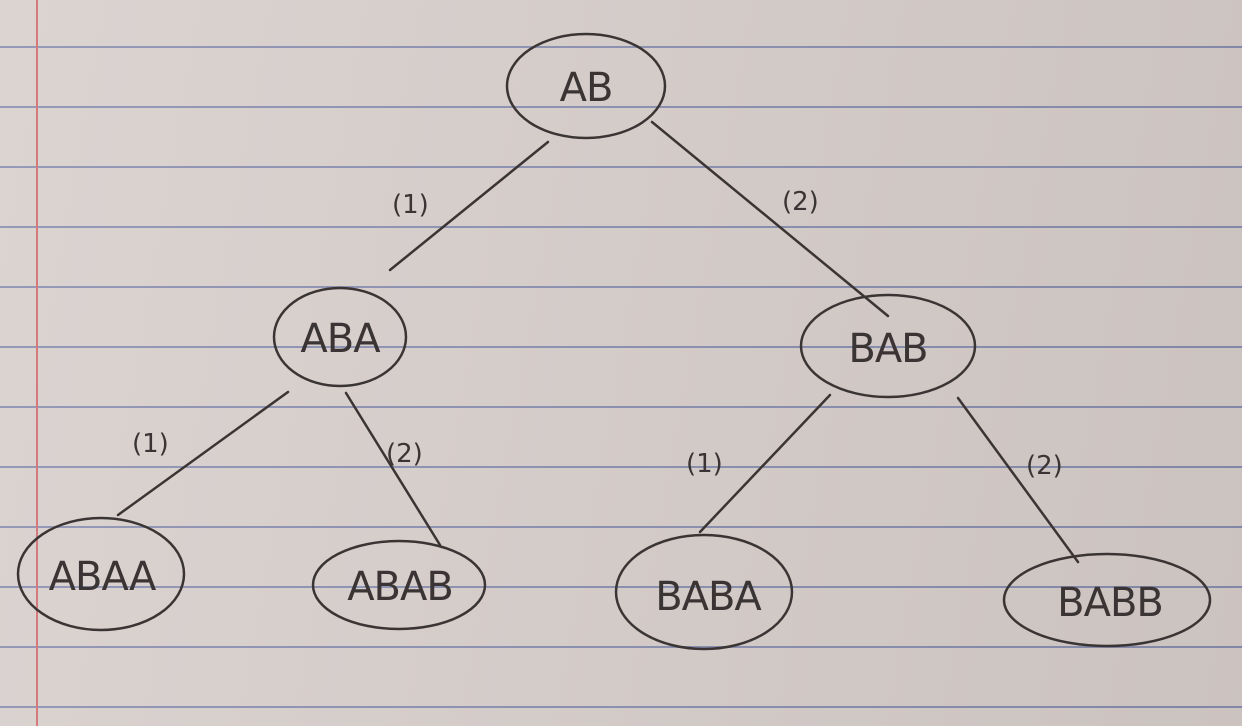  I want to click on node-root-ellipse, so click(586, 86).